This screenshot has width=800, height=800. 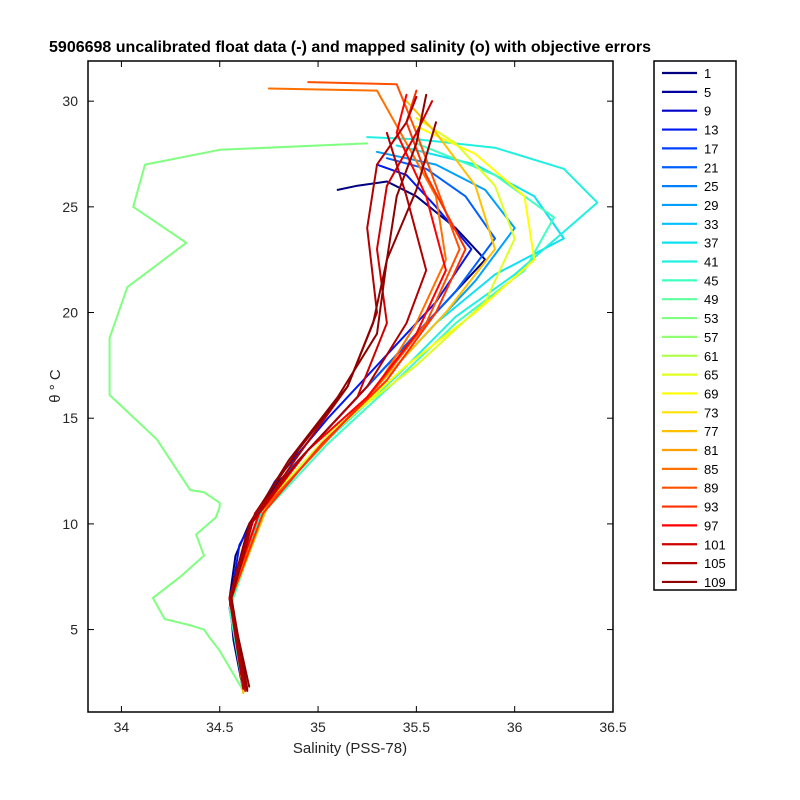 What do you see at coordinates (711, 507) in the screenshot?
I see `legend-label-93: 93` at bounding box center [711, 507].